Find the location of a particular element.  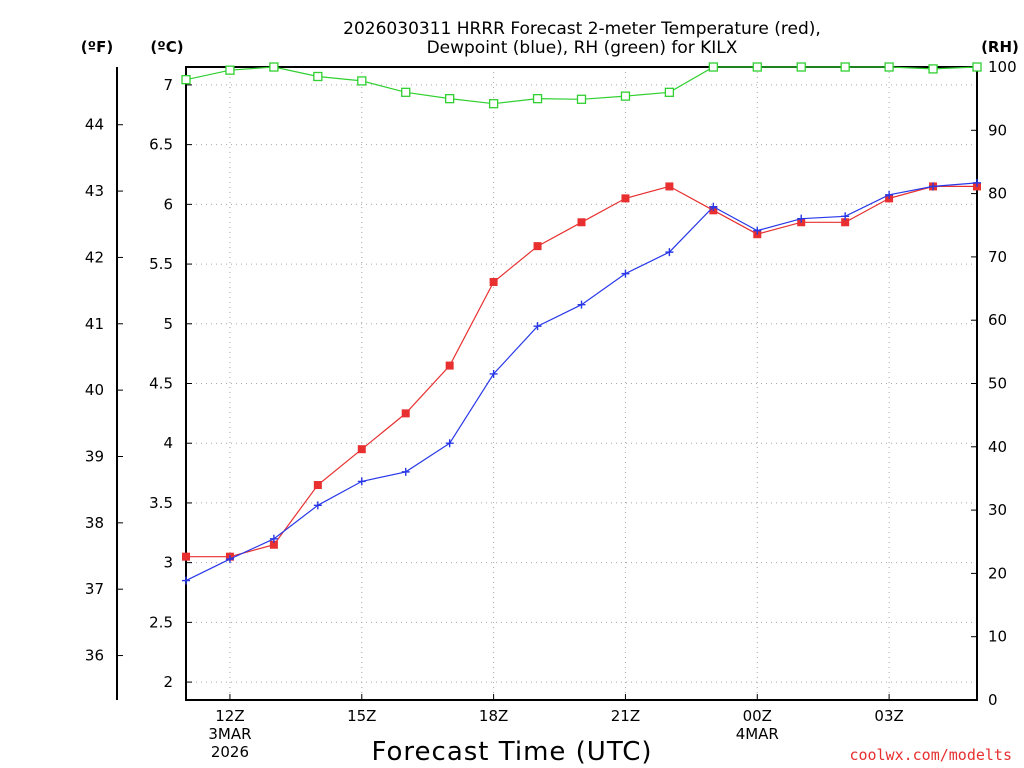

celsius-tick-label: 3.5 is located at coordinates (161, 503).